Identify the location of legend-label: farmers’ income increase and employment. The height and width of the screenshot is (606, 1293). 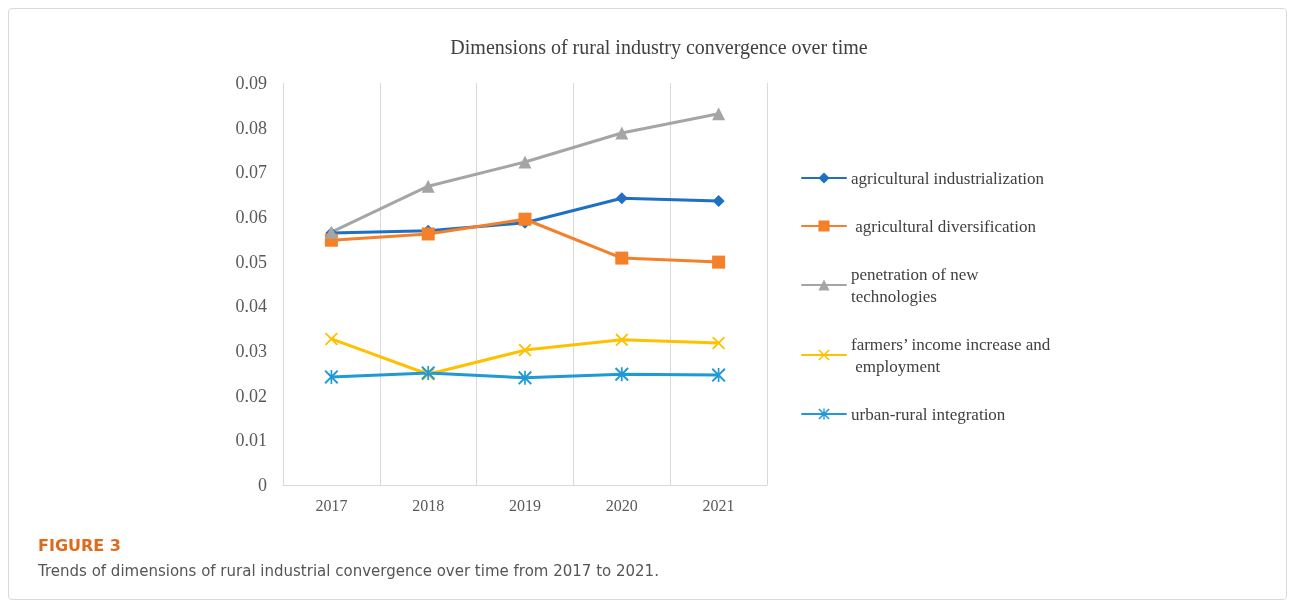
(951, 355).